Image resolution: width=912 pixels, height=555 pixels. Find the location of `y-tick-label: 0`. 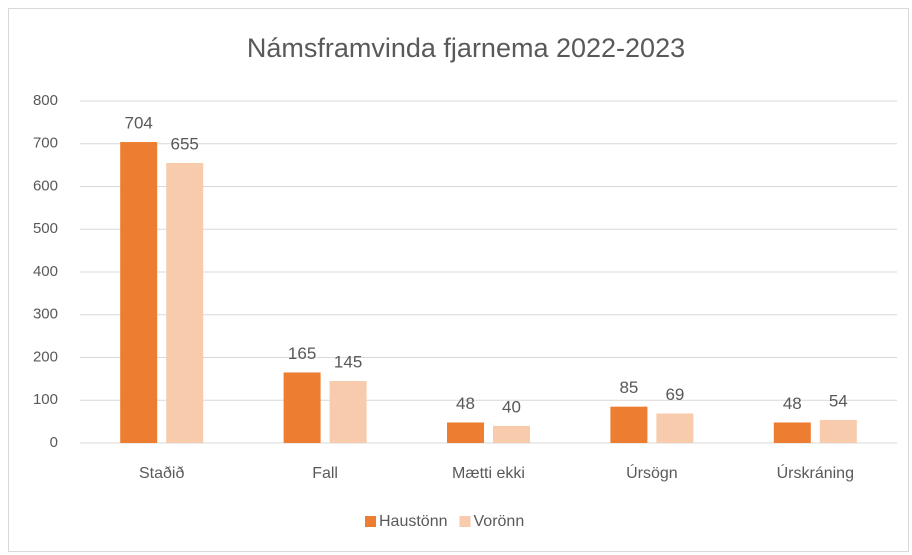

y-tick-label: 0 is located at coordinates (54, 442).